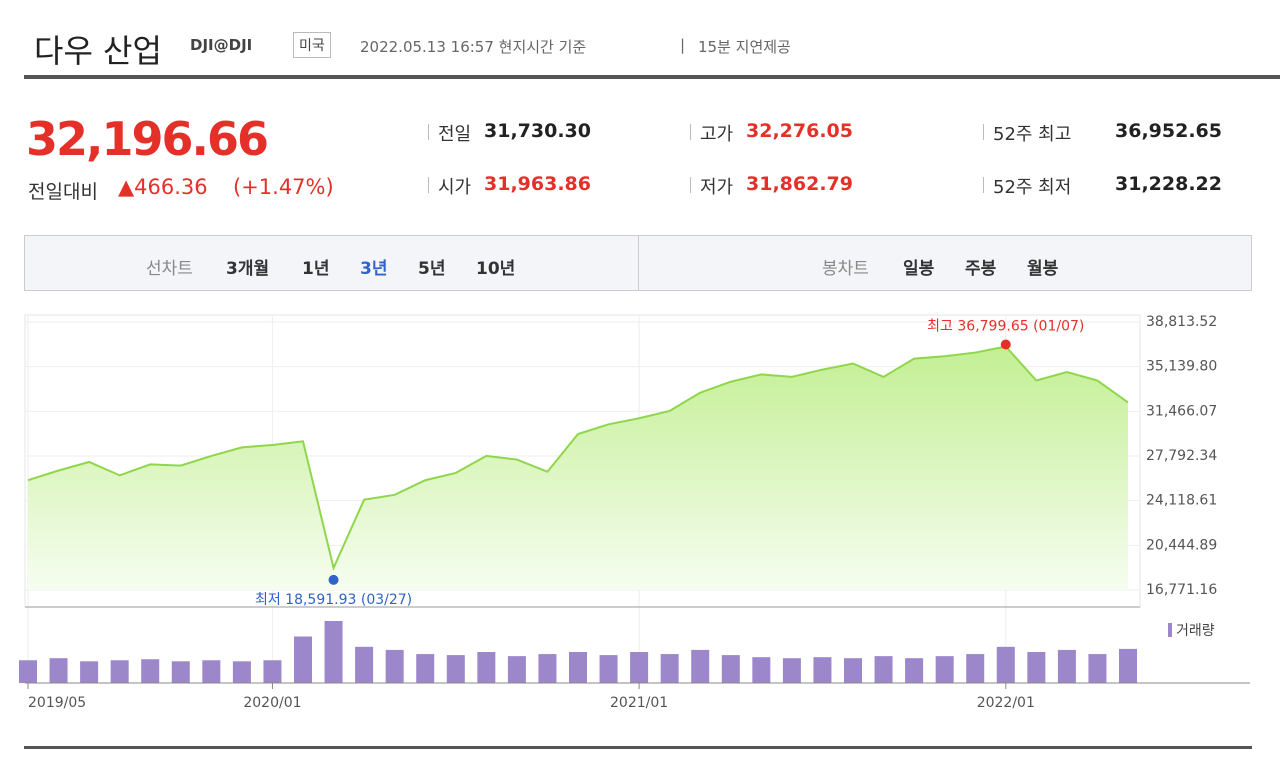 This screenshot has width=1280, height=774. Describe the element at coordinates (333, 600) in the screenshot. I see `annotation: 최저 18,591.93 (03/27)` at that location.